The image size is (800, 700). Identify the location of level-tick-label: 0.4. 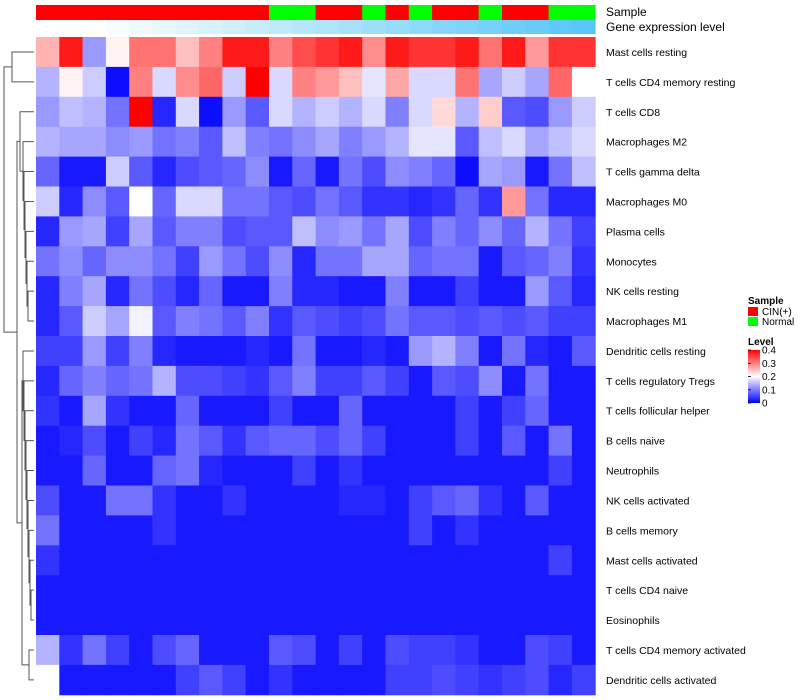
(769, 351).